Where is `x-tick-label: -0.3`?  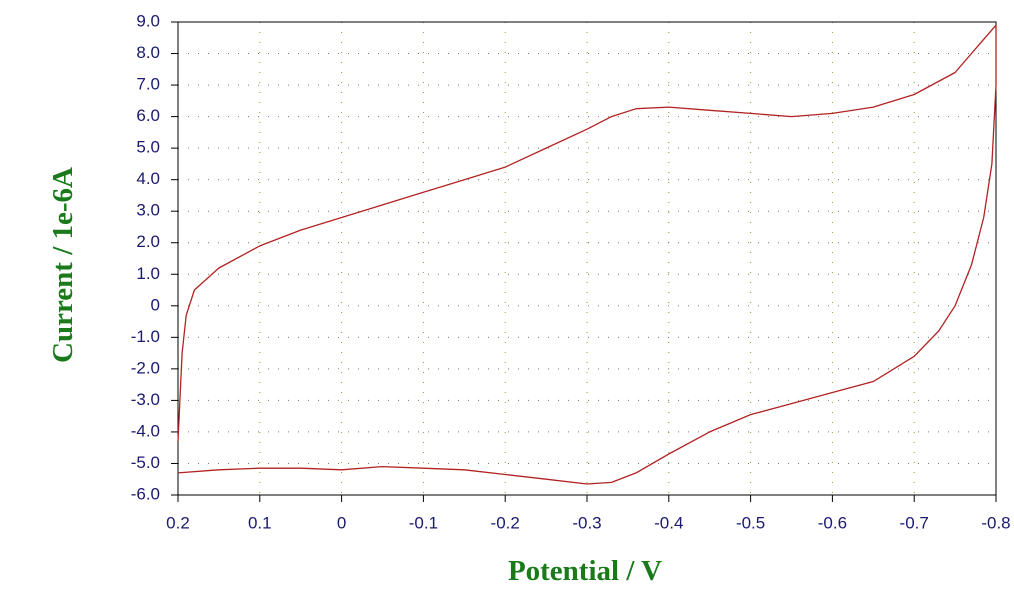
x-tick-label: -0.3 is located at coordinates (586, 522).